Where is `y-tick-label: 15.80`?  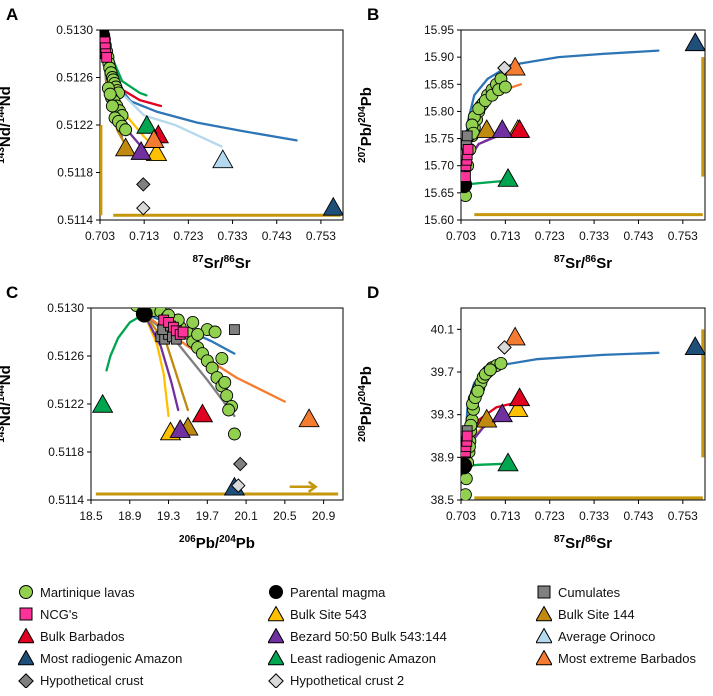
y-tick-label: 15.80 is located at coordinates (439, 111).